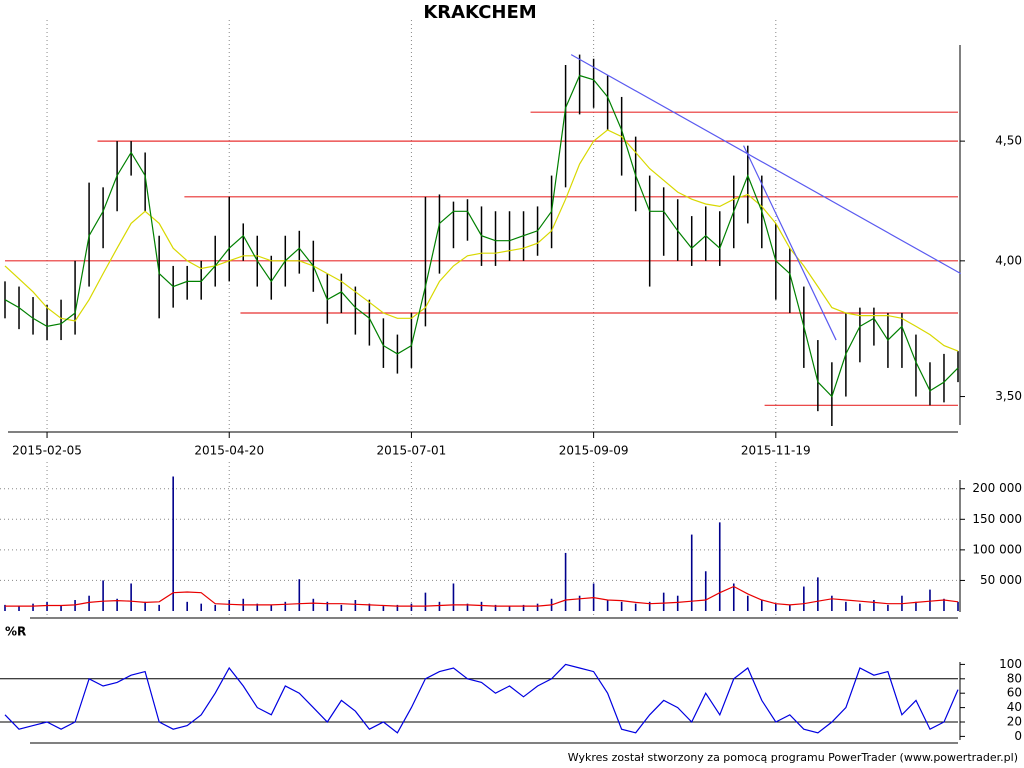 Image resolution: width=1024 pixels, height=768 pixels. I want to click on y-tick-label: 60, so click(1014, 693).